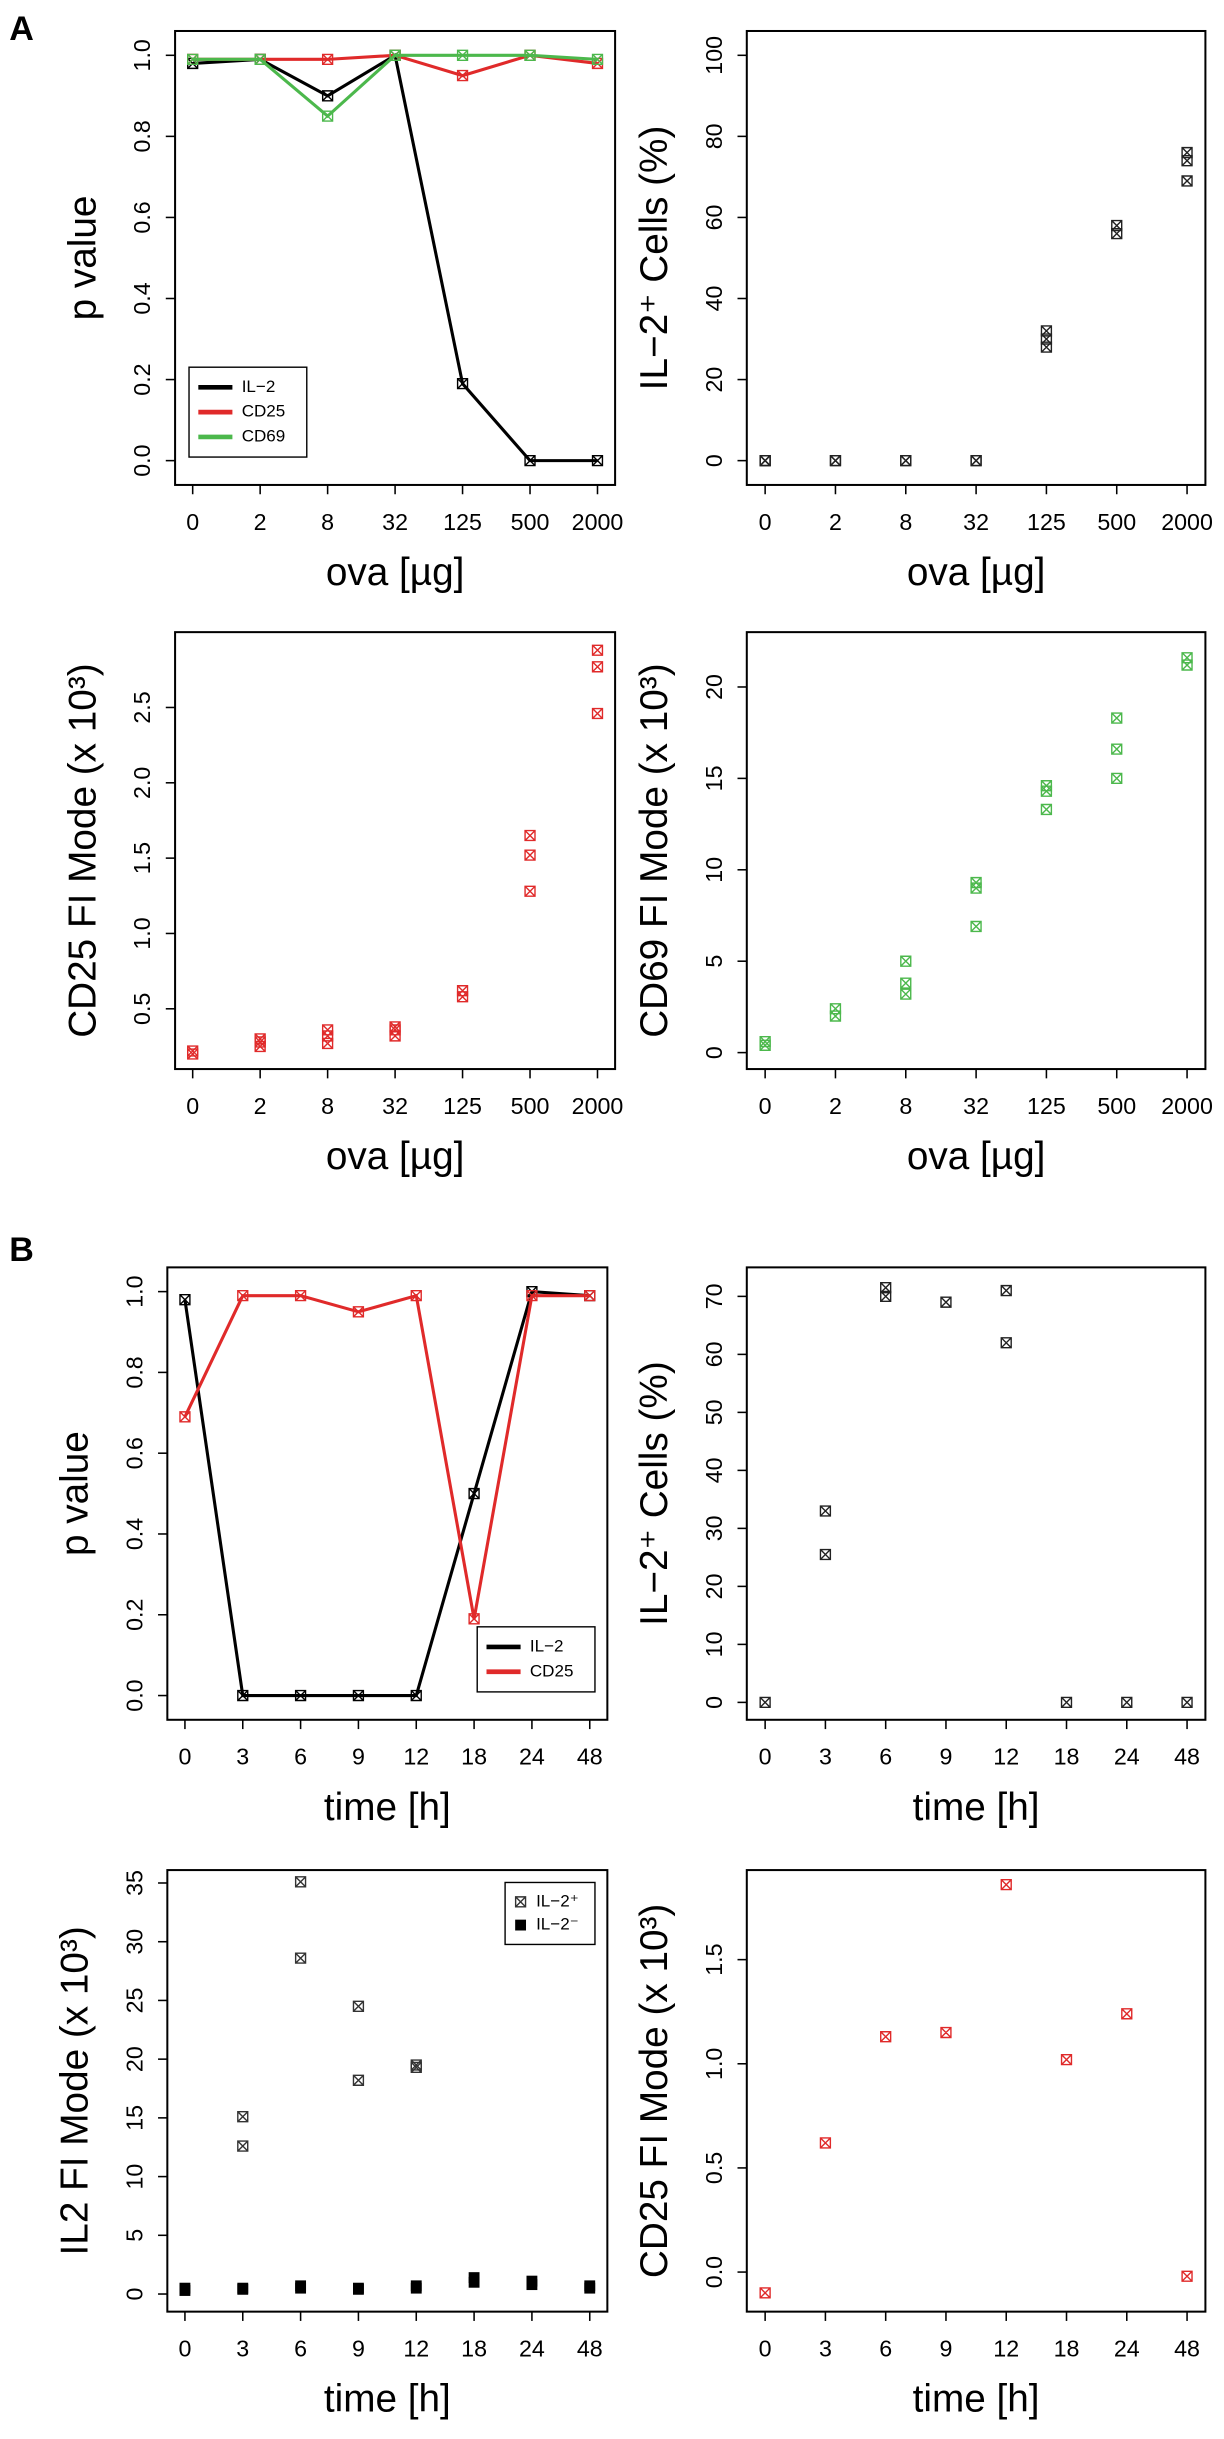 This screenshot has height=2439, width=1224. What do you see at coordinates (395, 86) in the screenshot?
I see `series-line` at bounding box center [395, 86].